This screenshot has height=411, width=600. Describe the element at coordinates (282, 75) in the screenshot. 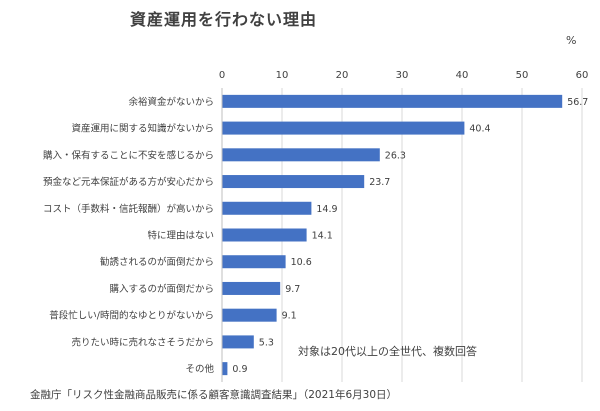

I see `x-tick-label: 10` at that location.